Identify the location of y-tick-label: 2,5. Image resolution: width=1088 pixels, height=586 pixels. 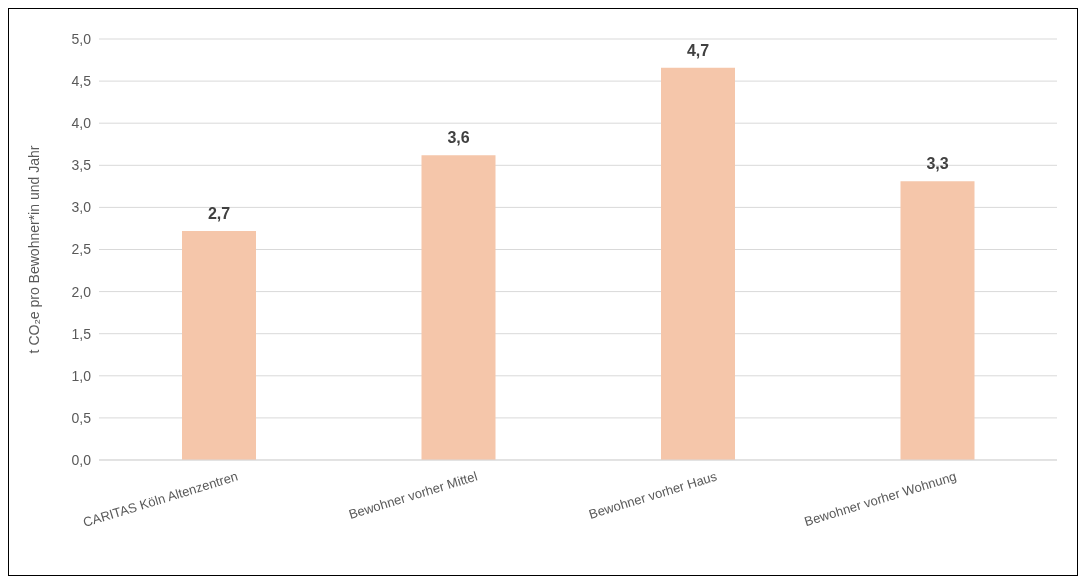
(81, 249).